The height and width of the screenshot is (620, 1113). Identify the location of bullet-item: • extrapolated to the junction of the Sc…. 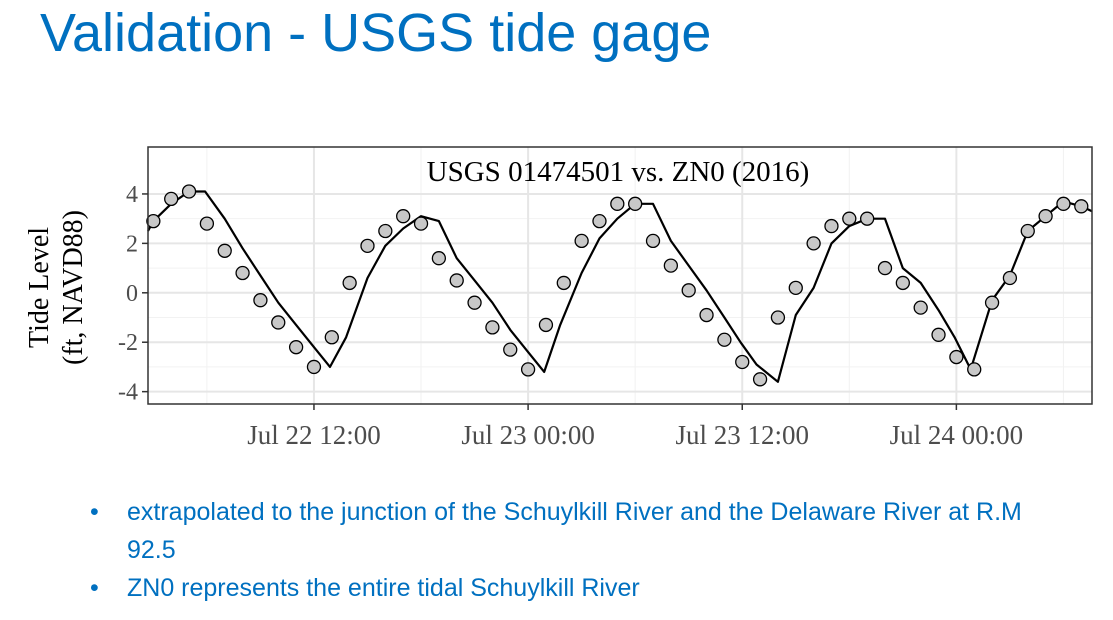
(580, 531).